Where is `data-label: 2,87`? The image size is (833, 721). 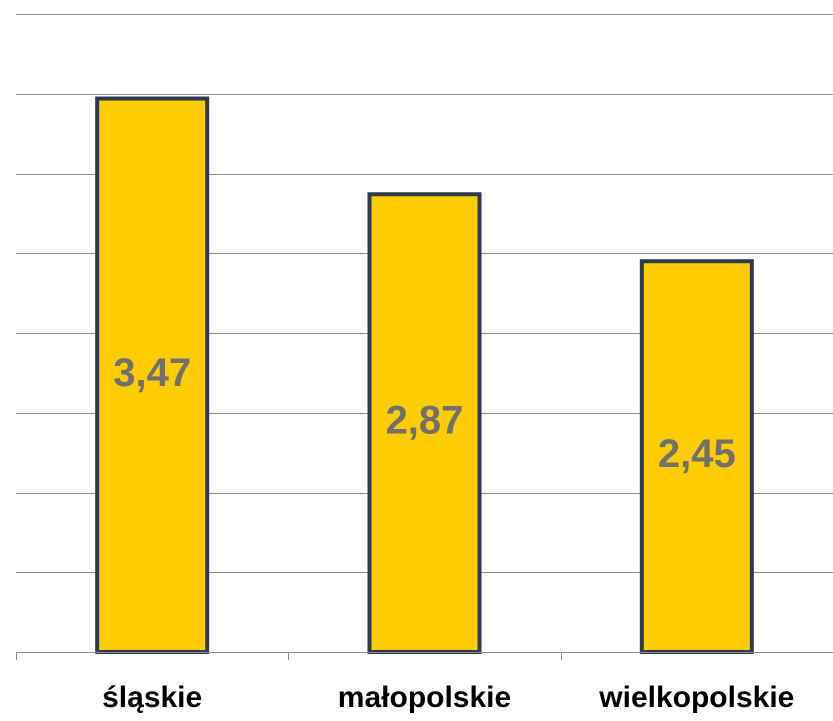
data-label: 2,87 is located at coordinates (425, 421).